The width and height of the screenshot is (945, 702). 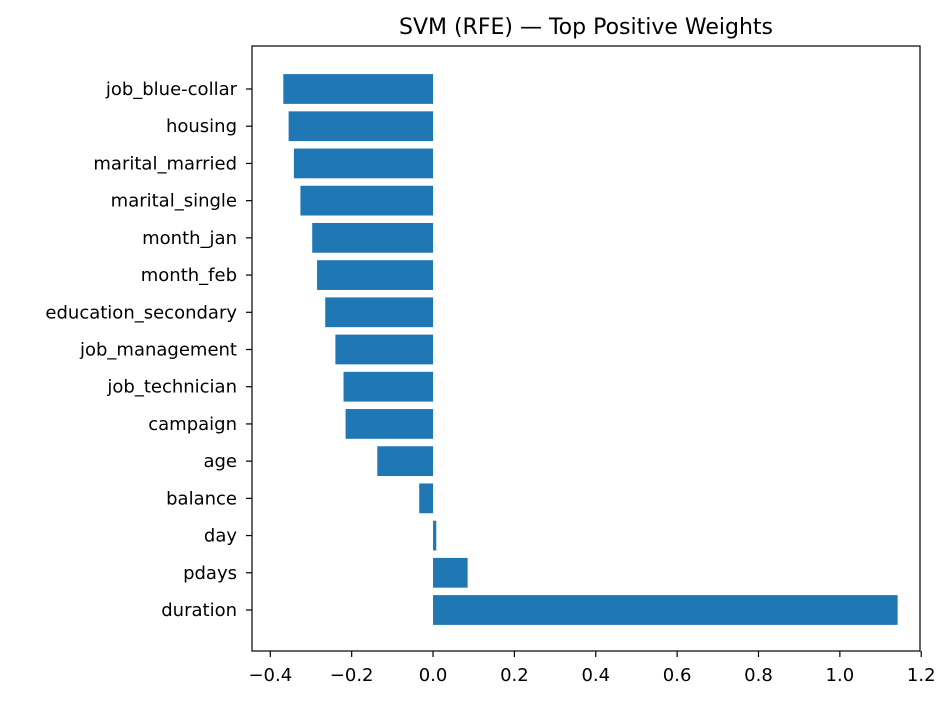 What do you see at coordinates (595, 675) in the screenshot?
I see `x-tick-label: 0.4` at bounding box center [595, 675].